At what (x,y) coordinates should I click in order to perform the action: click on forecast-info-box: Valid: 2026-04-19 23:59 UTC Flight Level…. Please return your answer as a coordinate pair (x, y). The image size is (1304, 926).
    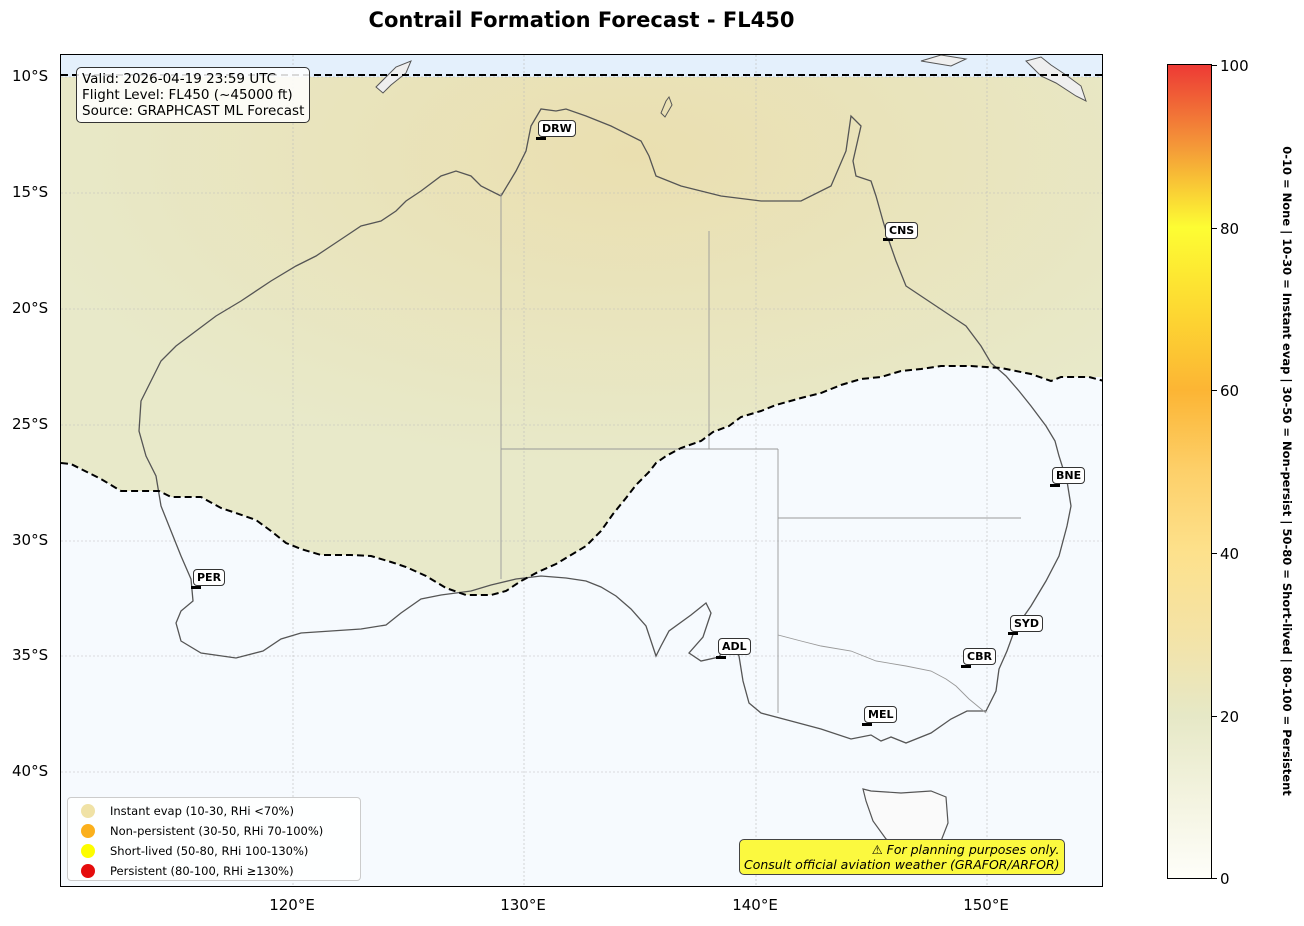
    Looking at the image, I should click on (193, 95).